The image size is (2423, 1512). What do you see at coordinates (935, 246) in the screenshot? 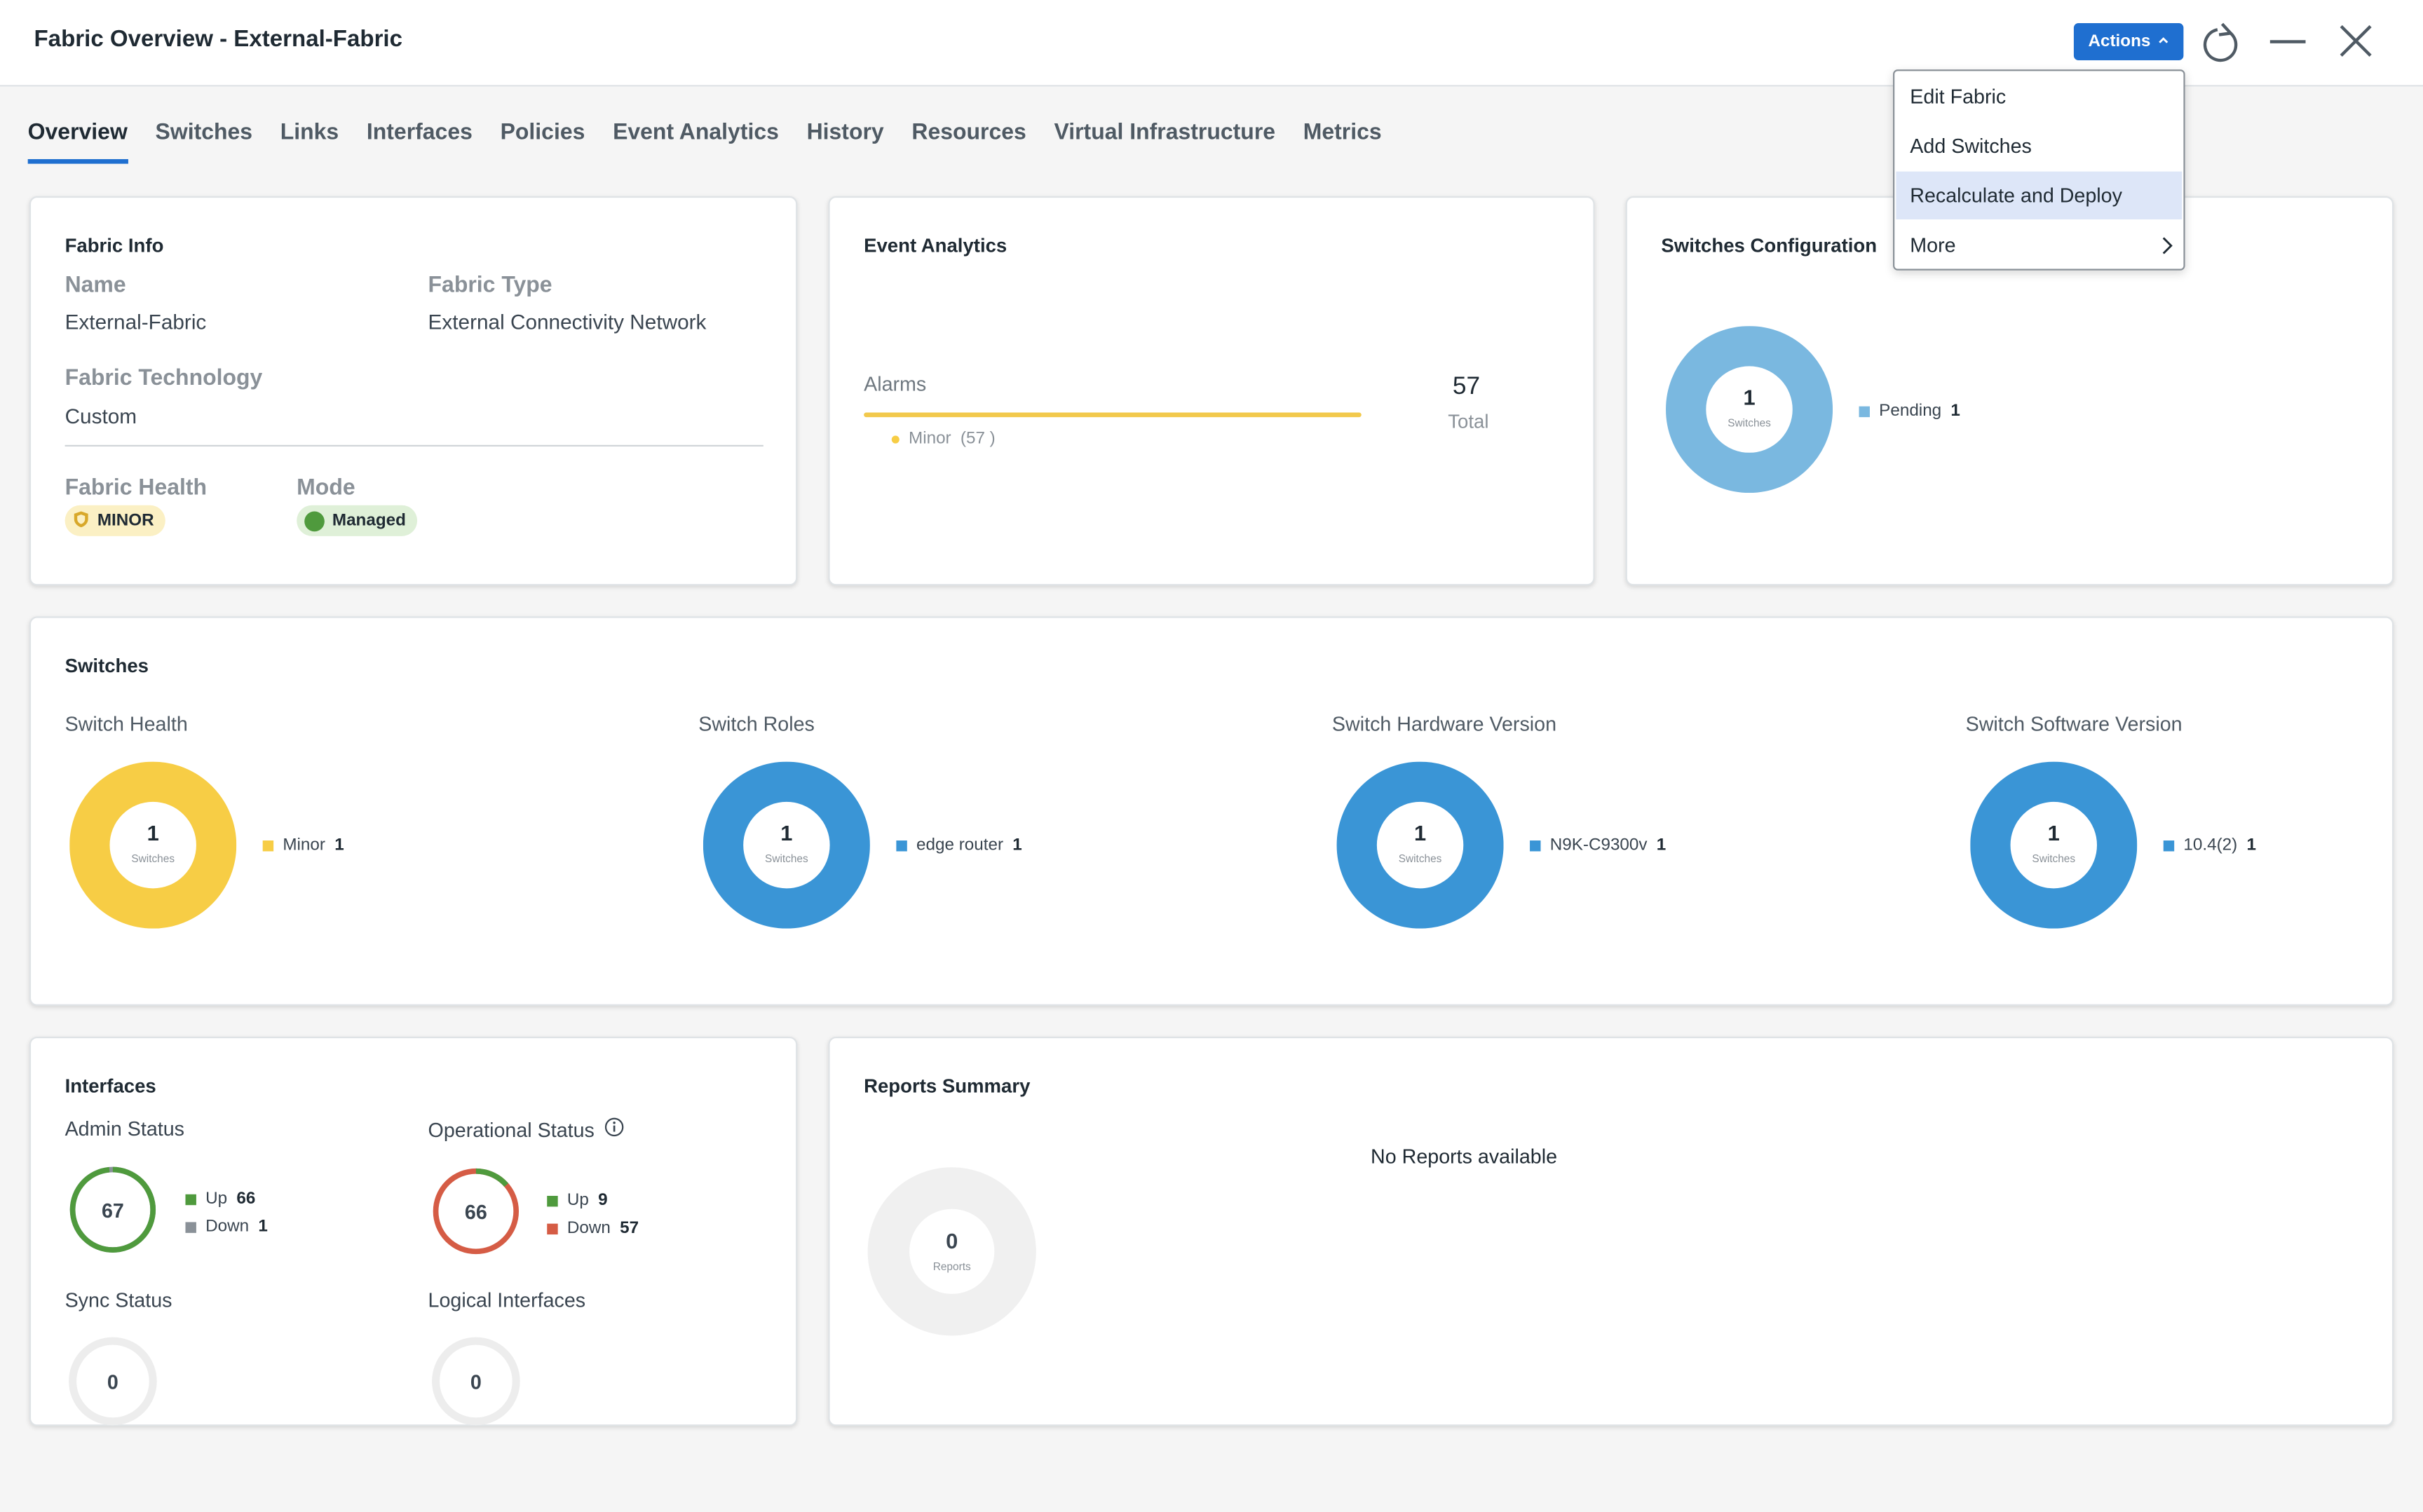
I see `card-title: Event Analytics` at bounding box center [935, 246].